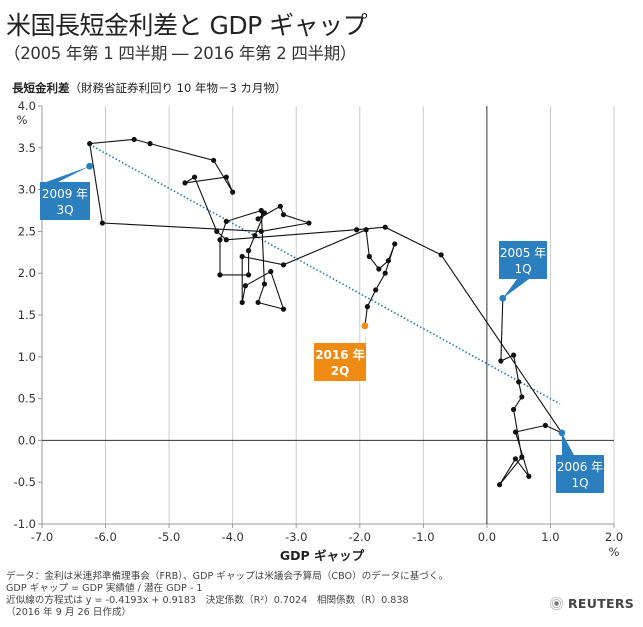 The image size is (643, 627). I want to click on y-tick-label: 2.5, so click(27, 231).